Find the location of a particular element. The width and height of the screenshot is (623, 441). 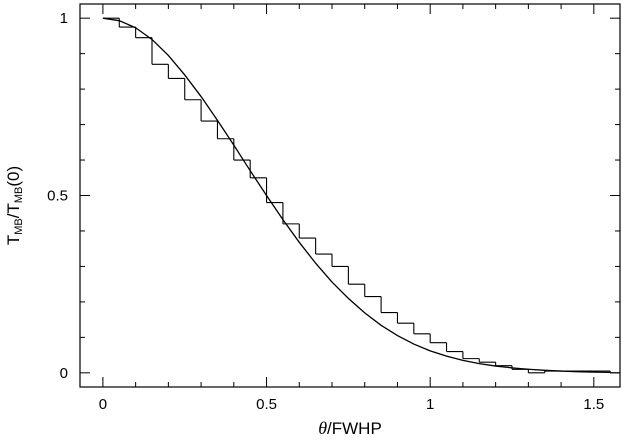

y-tick-label: 1 is located at coordinates (64, 18).